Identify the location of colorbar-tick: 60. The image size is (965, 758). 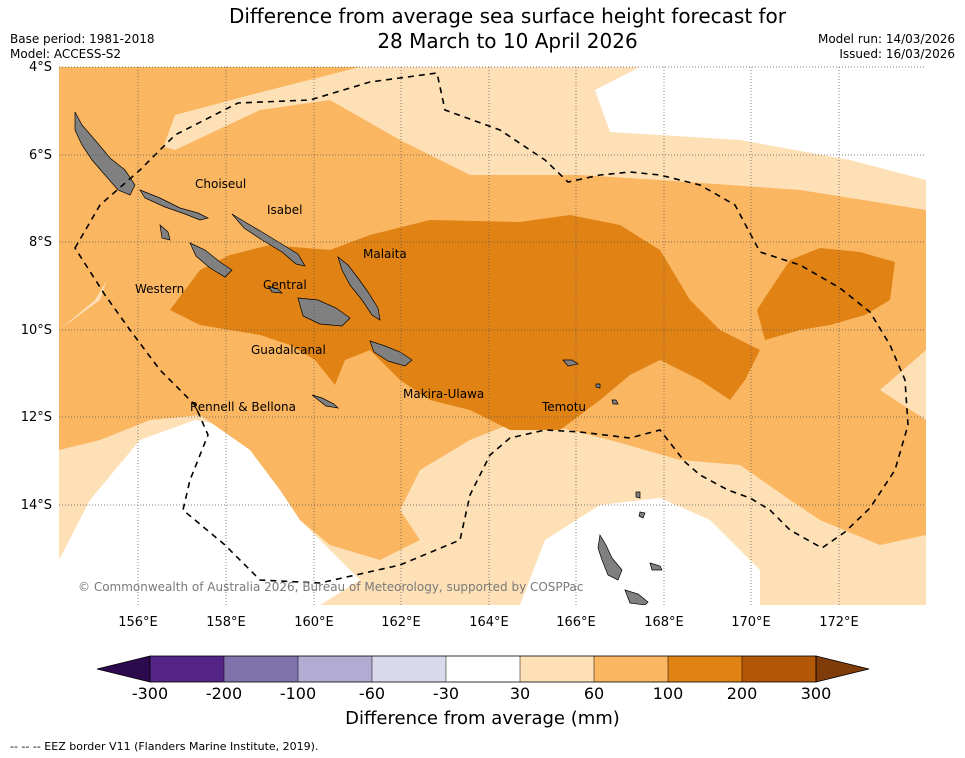
(594, 693).